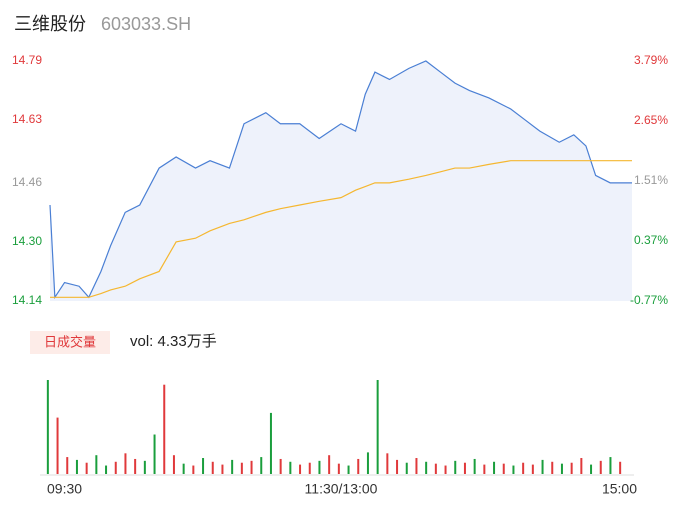 This screenshot has height=524, width=686. Describe the element at coordinates (651, 60) in the screenshot. I see `y2-tick-label: 3.79%` at that location.